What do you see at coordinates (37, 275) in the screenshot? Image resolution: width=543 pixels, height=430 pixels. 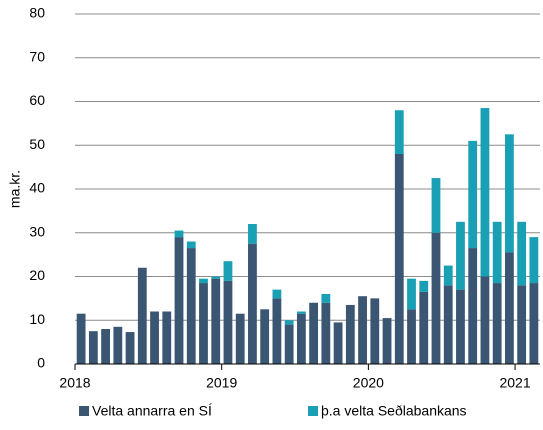 I see `y-tick-label: 20` at bounding box center [37, 275].